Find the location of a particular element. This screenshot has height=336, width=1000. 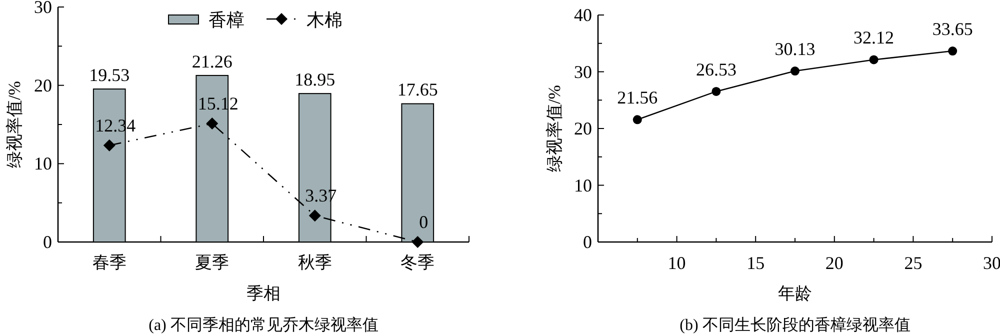

data-label: 0 is located at coordinates (423, 222).